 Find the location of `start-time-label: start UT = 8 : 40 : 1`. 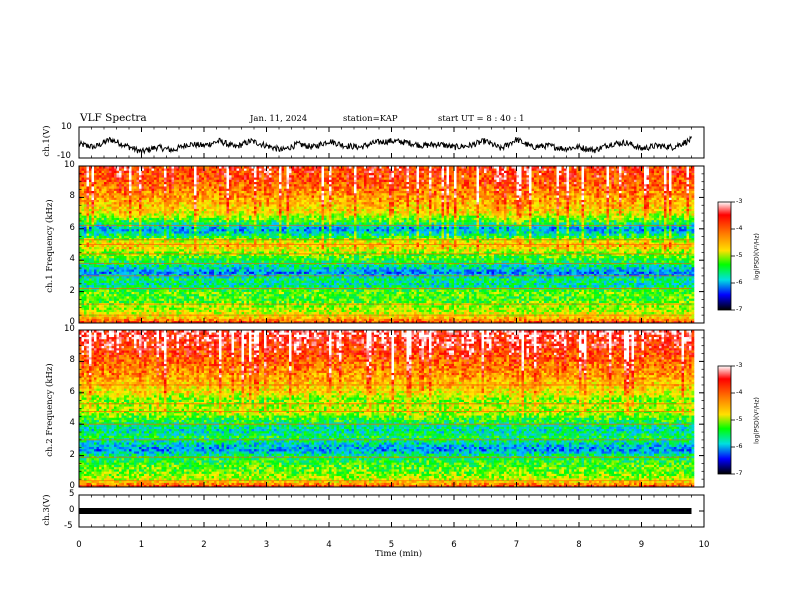

start-time-label: start UT = 8 : 40 : 1 is located at coordinates (481, 119).